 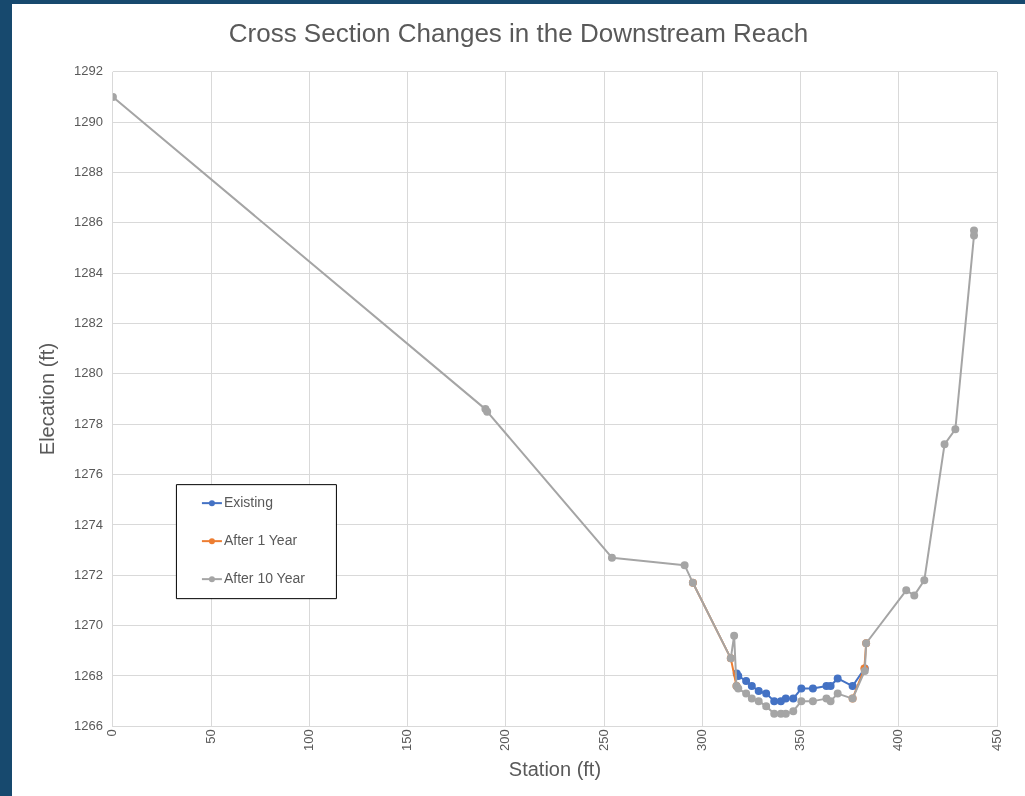 What do you see at coordinates (88, 222) in the screenshot?
I see `y-tick-label: 1286` at bounding box center [88, 222].